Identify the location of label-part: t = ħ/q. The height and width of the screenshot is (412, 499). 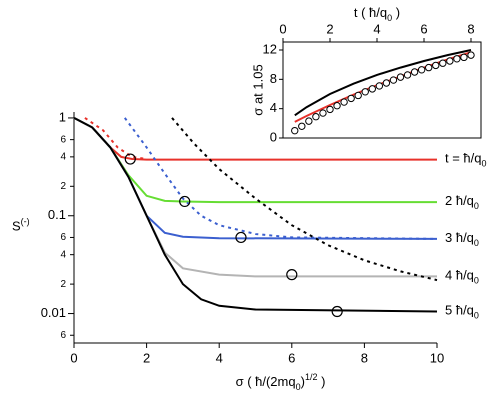
(463, 158).